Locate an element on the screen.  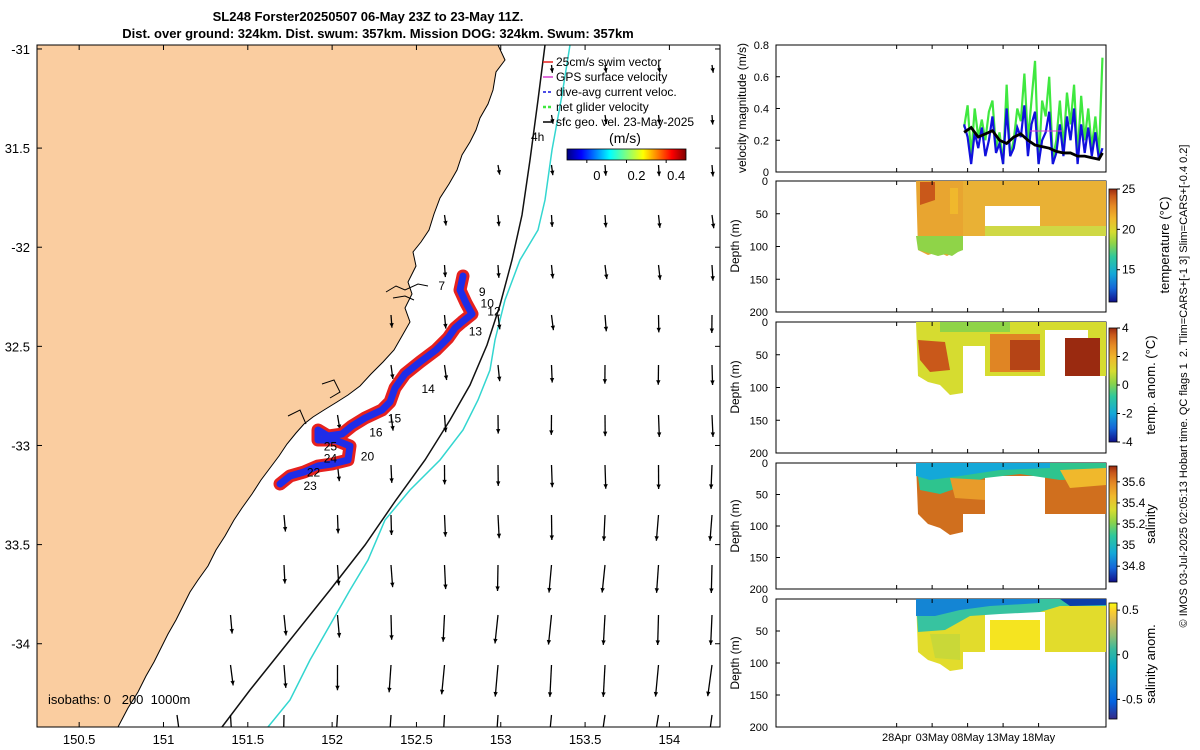
map-y-tick-label: -32 is located at coordinates (20, 247).